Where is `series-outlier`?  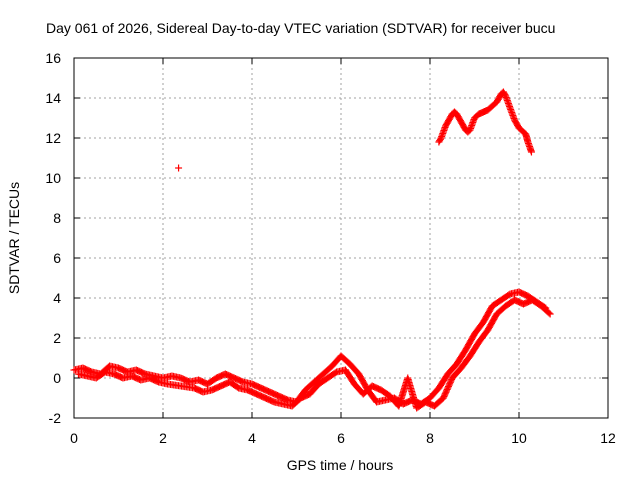 series-outlier is located at coordinates (179, 168).